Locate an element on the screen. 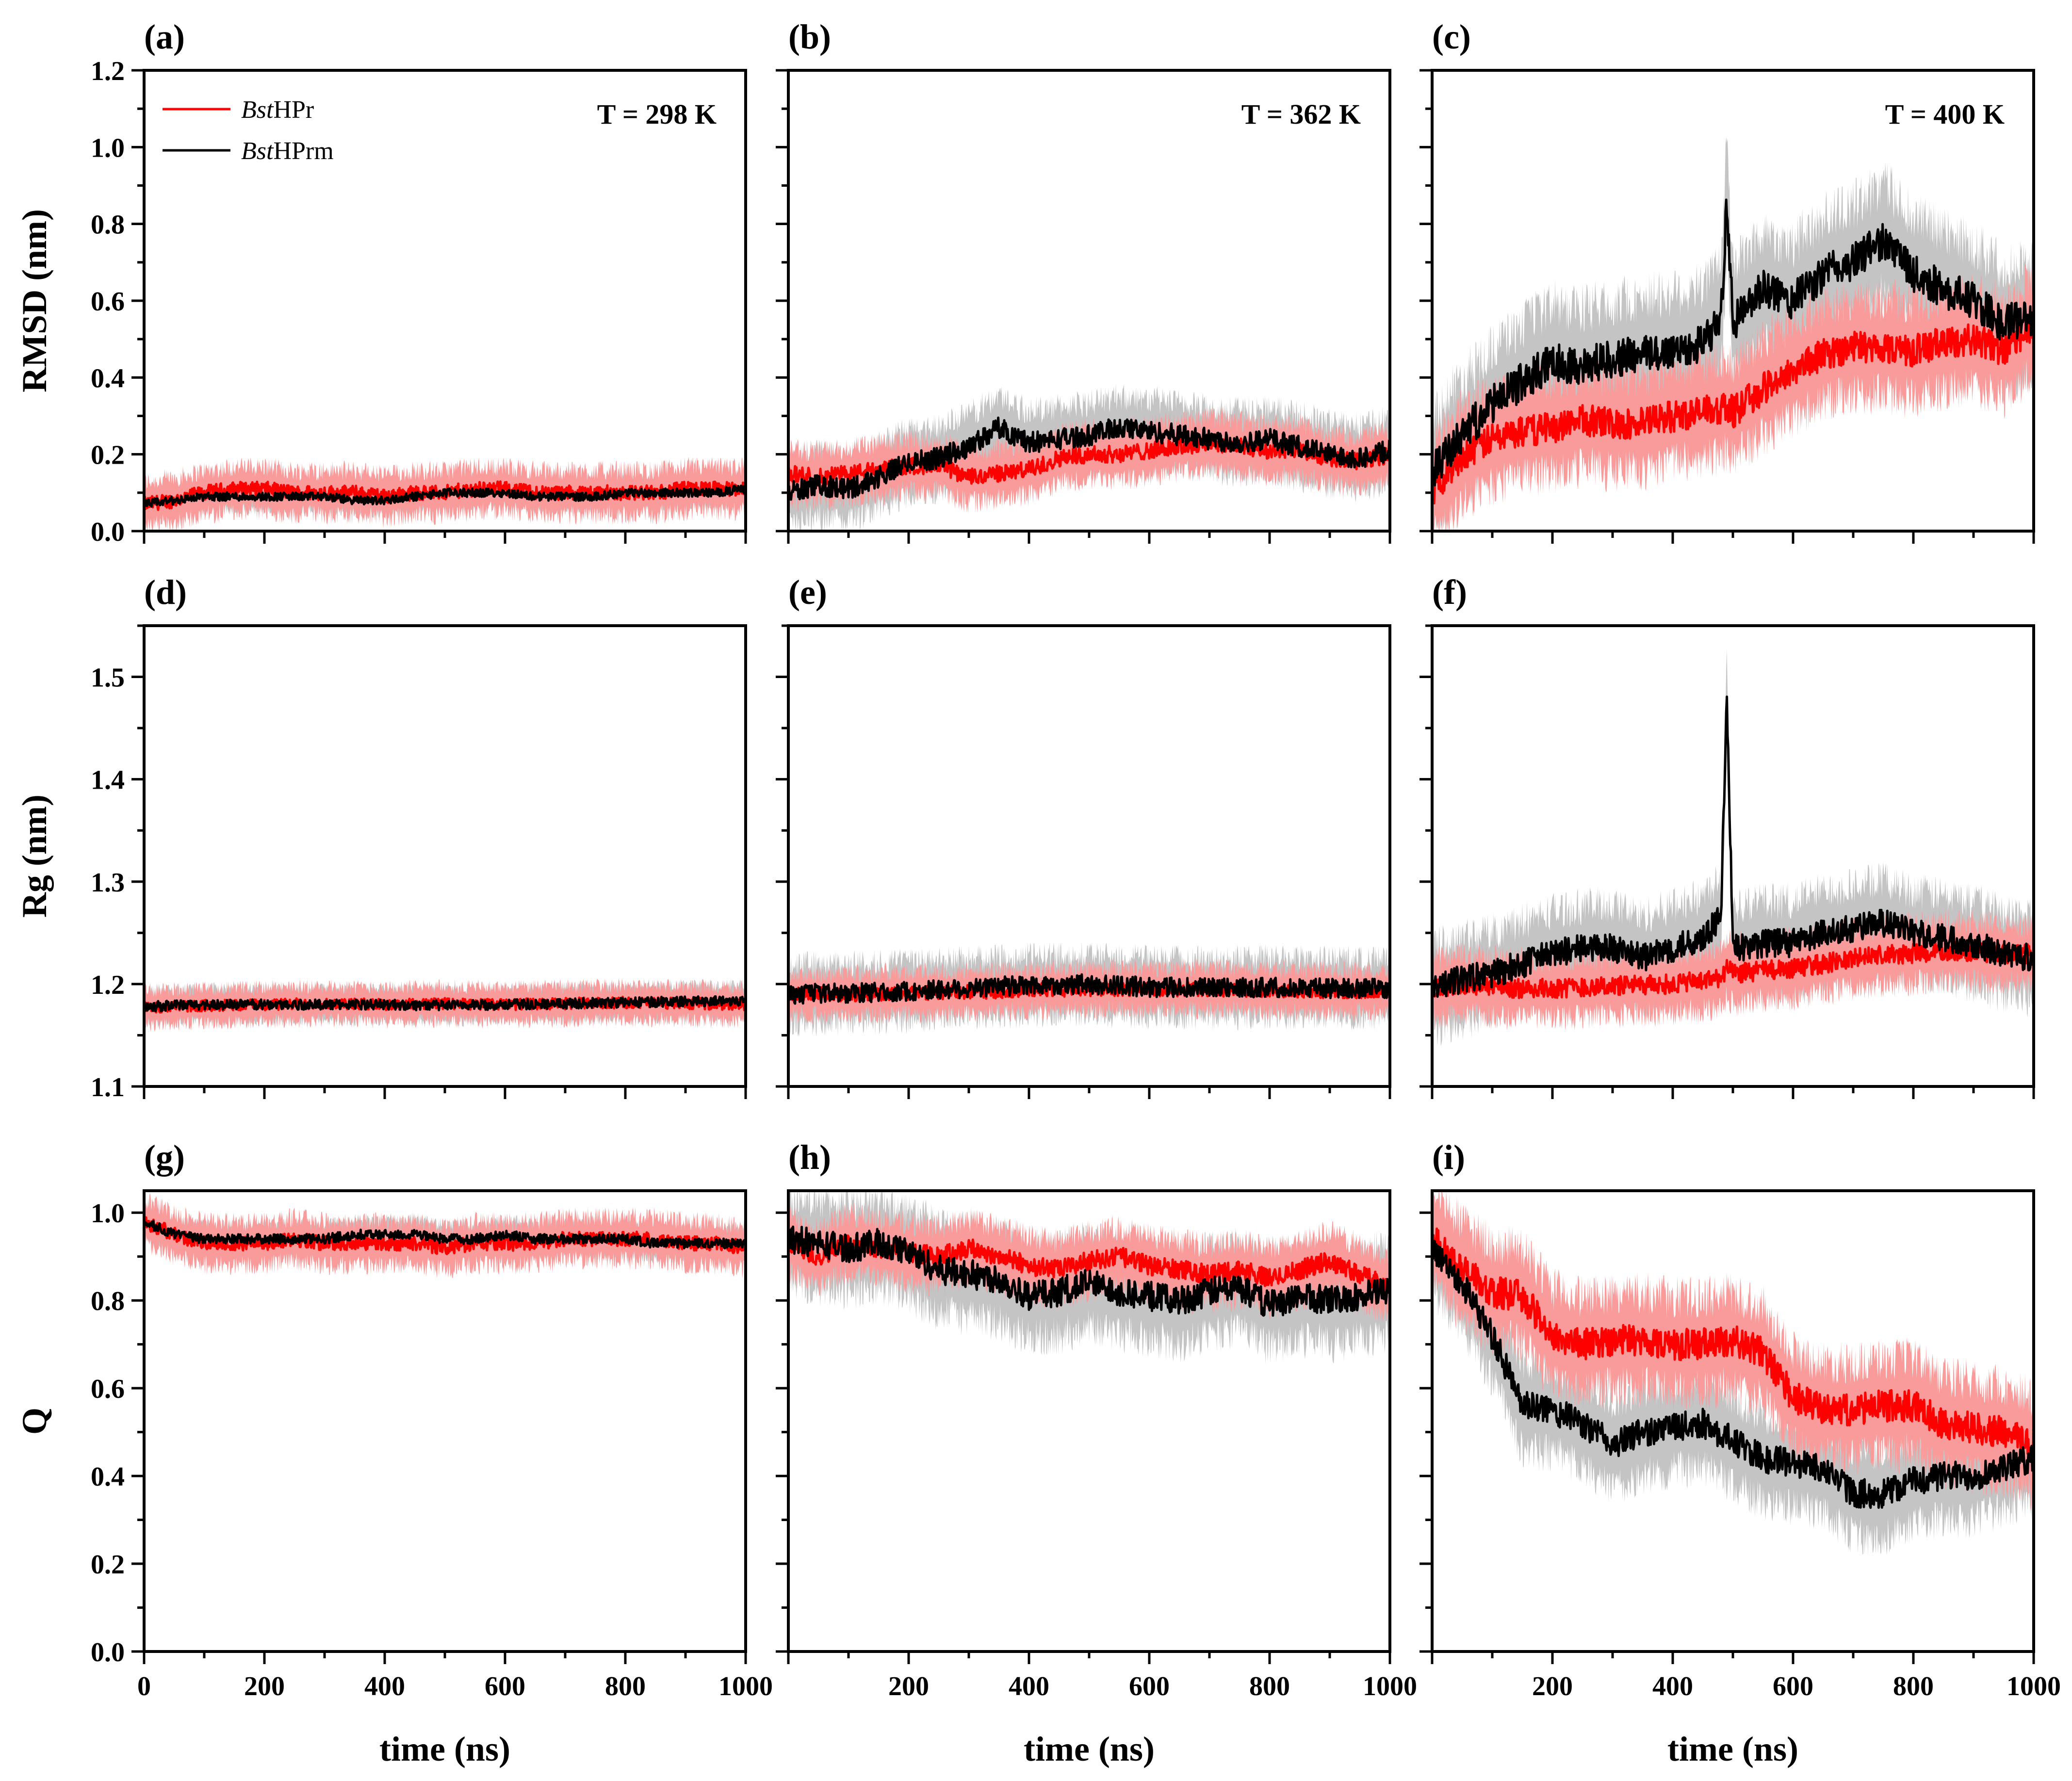 This screenshot has height=1781, width=2072. legend-label: BstHPr is located at coordinates (277, 110).